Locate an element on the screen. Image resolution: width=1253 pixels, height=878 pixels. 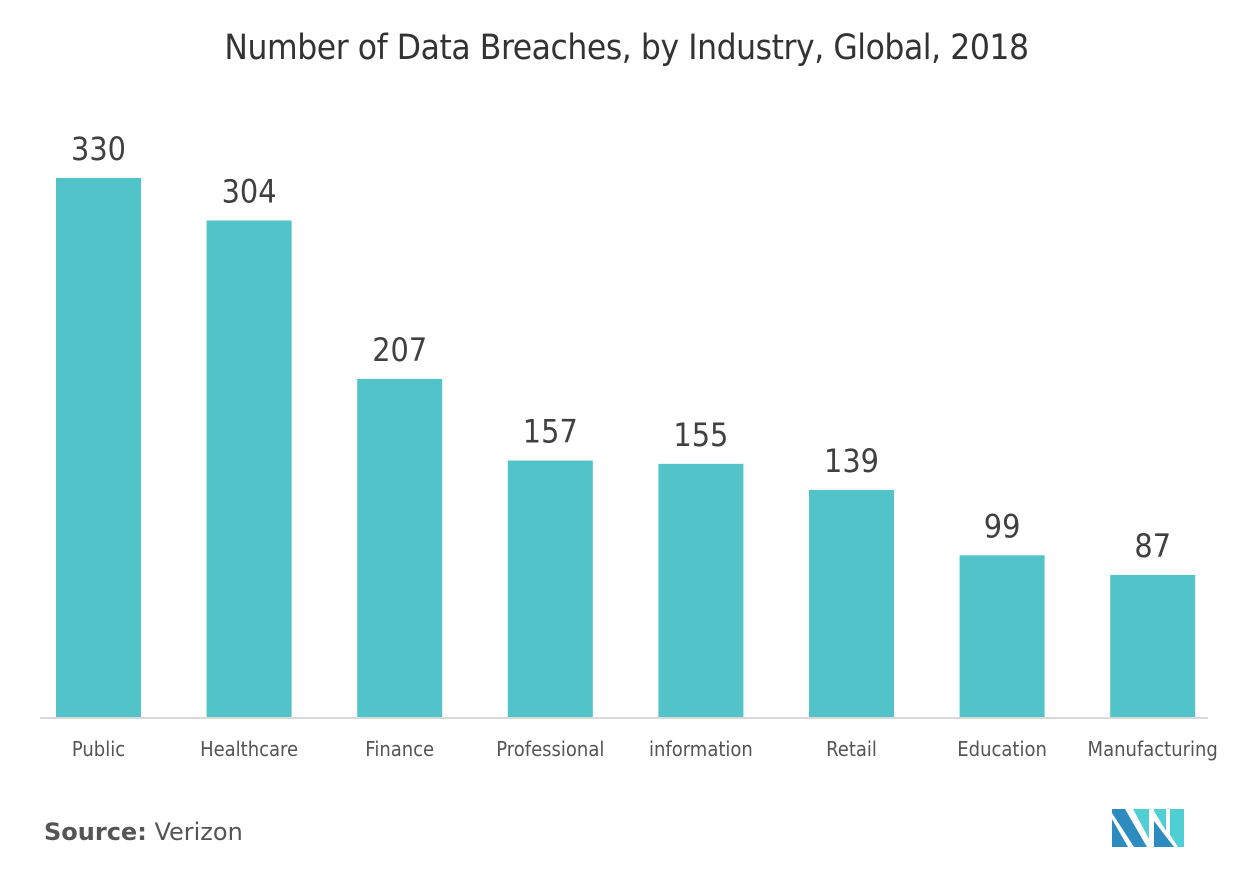
x-tick-label: Manufacturing is located at coordinates (1153, 749).